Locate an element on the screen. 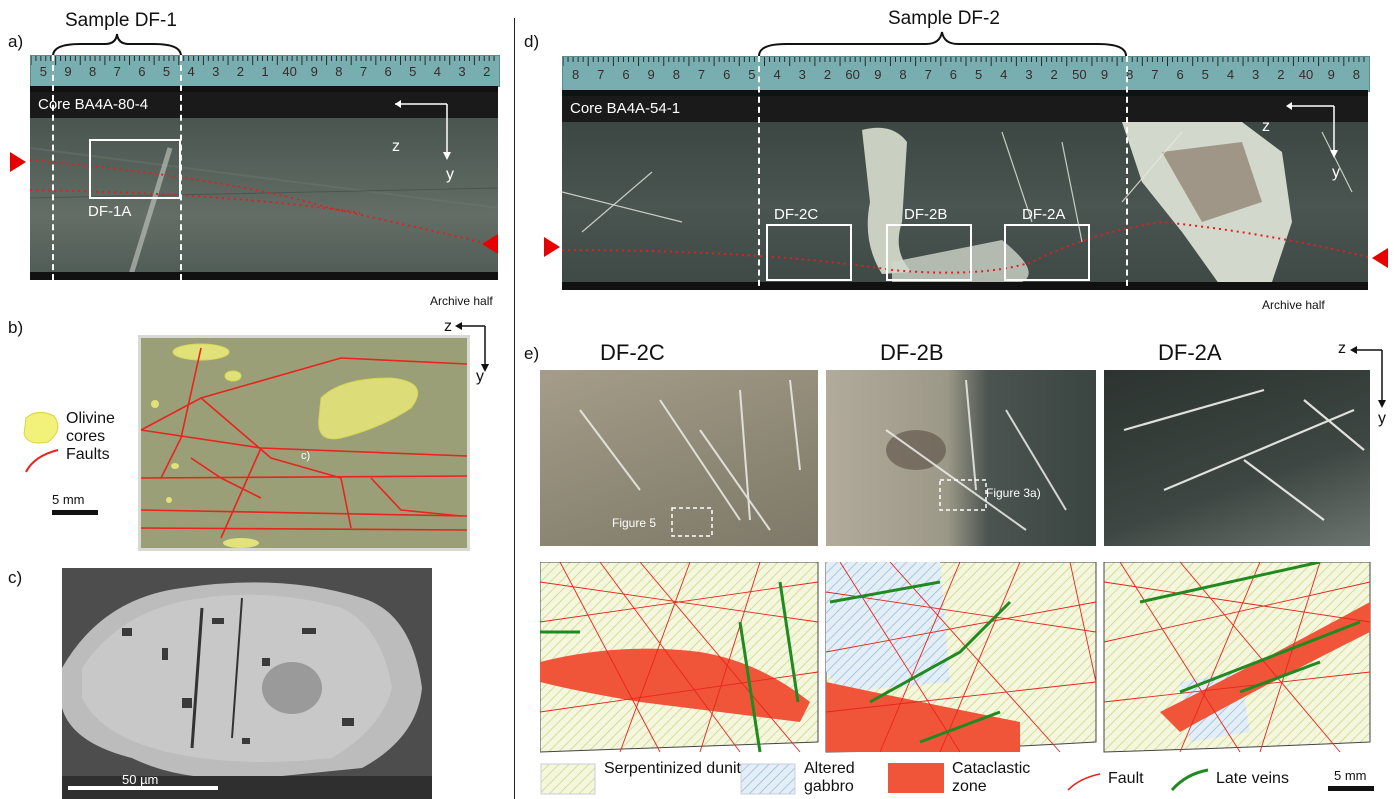 The height and width of the screenshot is (799, 1397). ruler-a-ticks: 5 9 8 7 6 5 4 3 2 1 40 9 8 7 6 5 4 3 2 is located at coordinates (262, 67).